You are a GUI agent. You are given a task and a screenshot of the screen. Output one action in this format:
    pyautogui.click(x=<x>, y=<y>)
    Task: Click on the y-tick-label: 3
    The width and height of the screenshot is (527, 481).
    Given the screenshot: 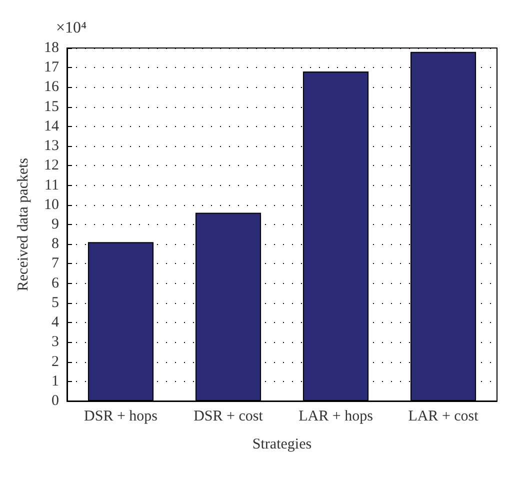 What is the action you would take?
    pyautogui.click(x=55, y=342)
    